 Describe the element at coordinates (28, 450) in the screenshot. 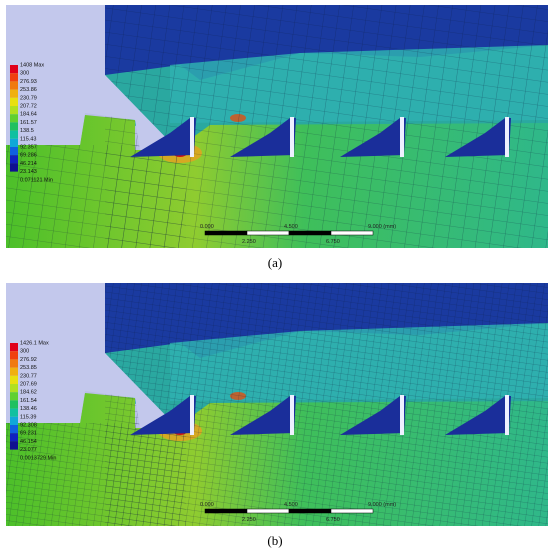

I see `legend-label: 23.077` at that location.